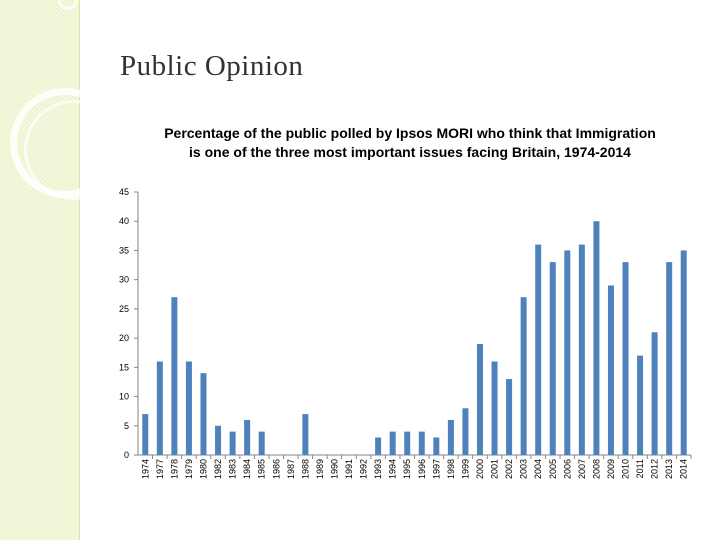 This screenshot has height=540, width=720. Describe the element at coordinates (349, 469) in the screenshot. I see `x-tick-label: 1991` at that location.